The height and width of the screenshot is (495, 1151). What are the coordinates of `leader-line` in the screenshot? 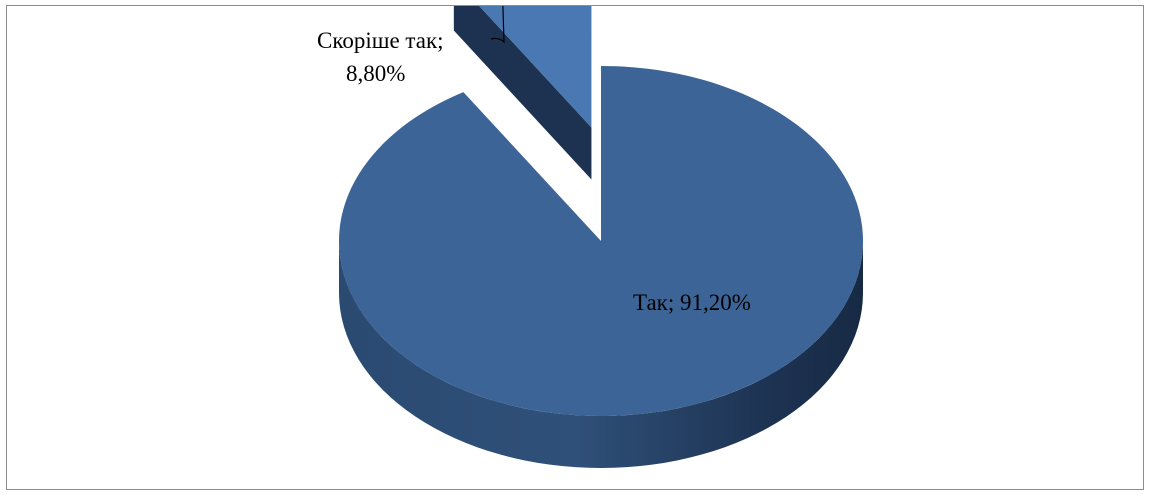 It's located at (497, 25).